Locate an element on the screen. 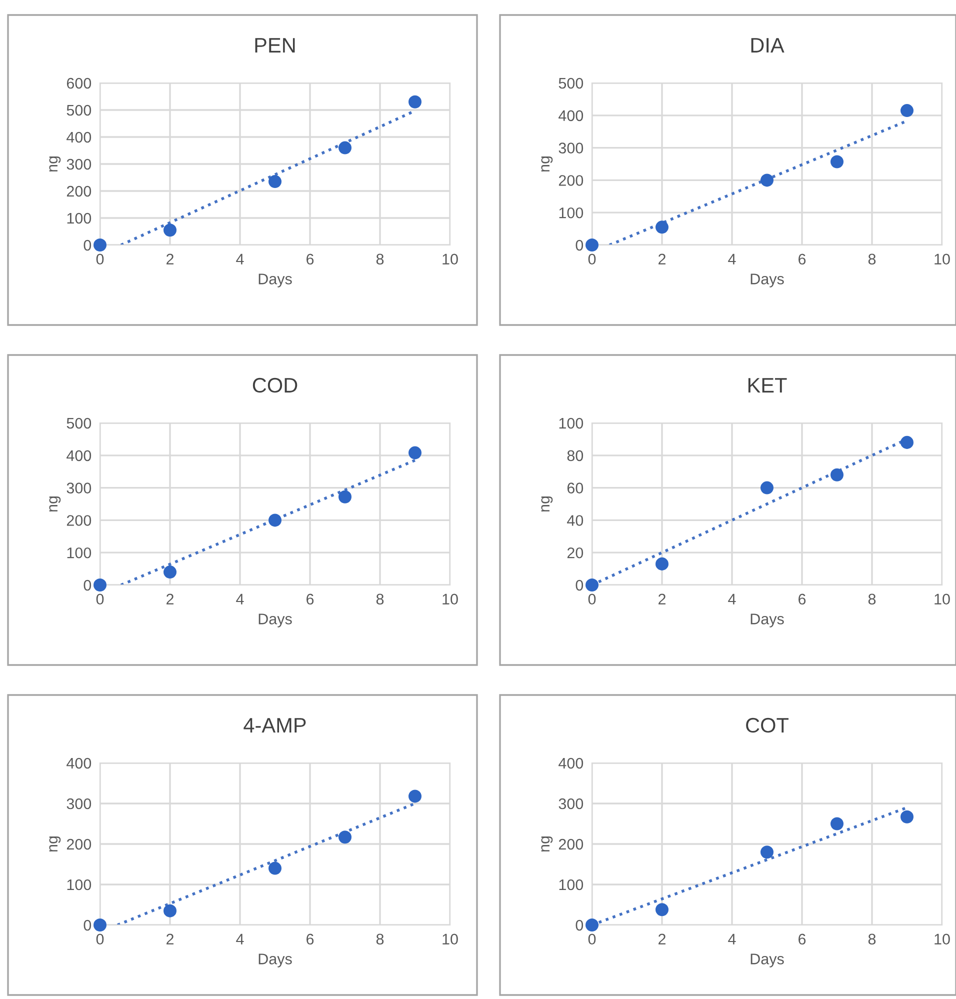 This screenshot has width=956, height=999. y-tick-label: 600 is located at coordinates (79, 83).